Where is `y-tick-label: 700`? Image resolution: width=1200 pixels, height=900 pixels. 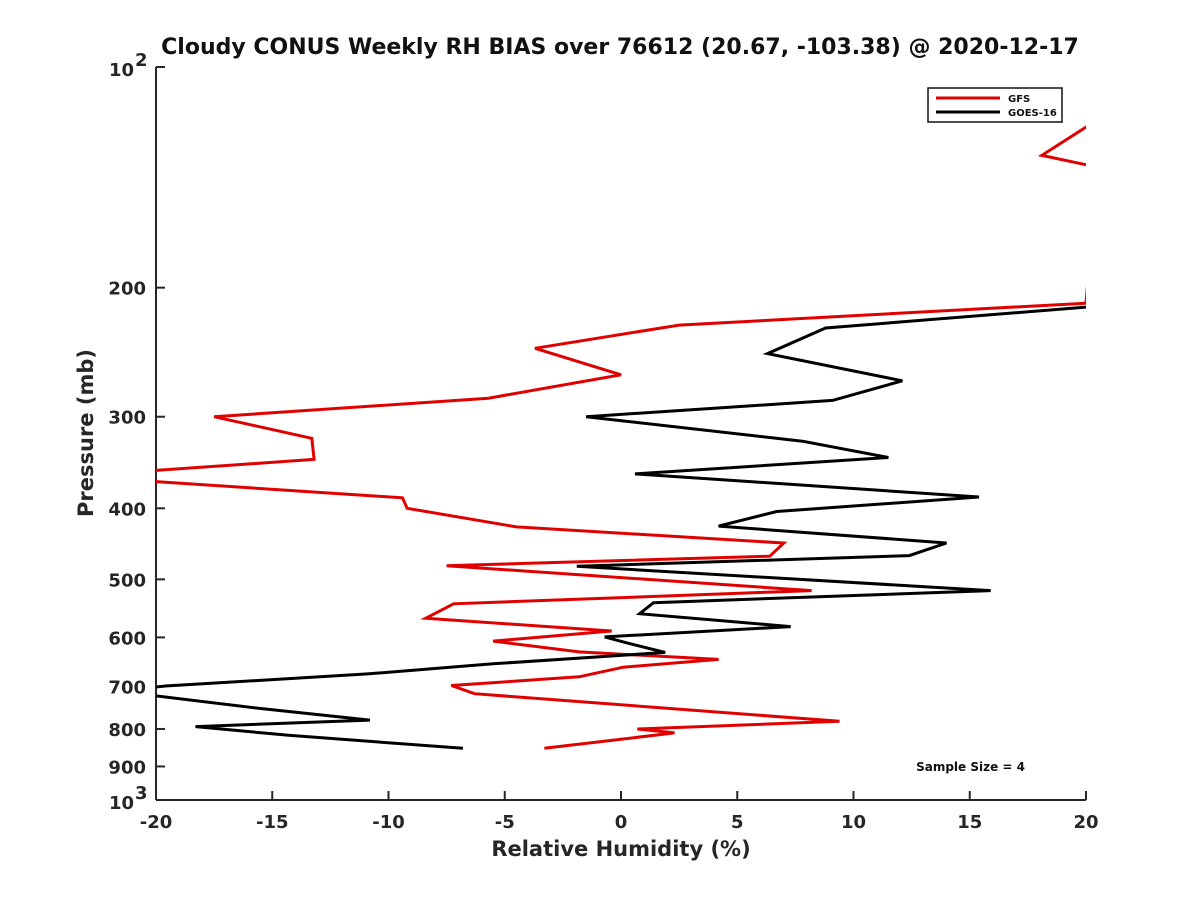 y-tick-label: 700 is located at coordinates (127, 687).